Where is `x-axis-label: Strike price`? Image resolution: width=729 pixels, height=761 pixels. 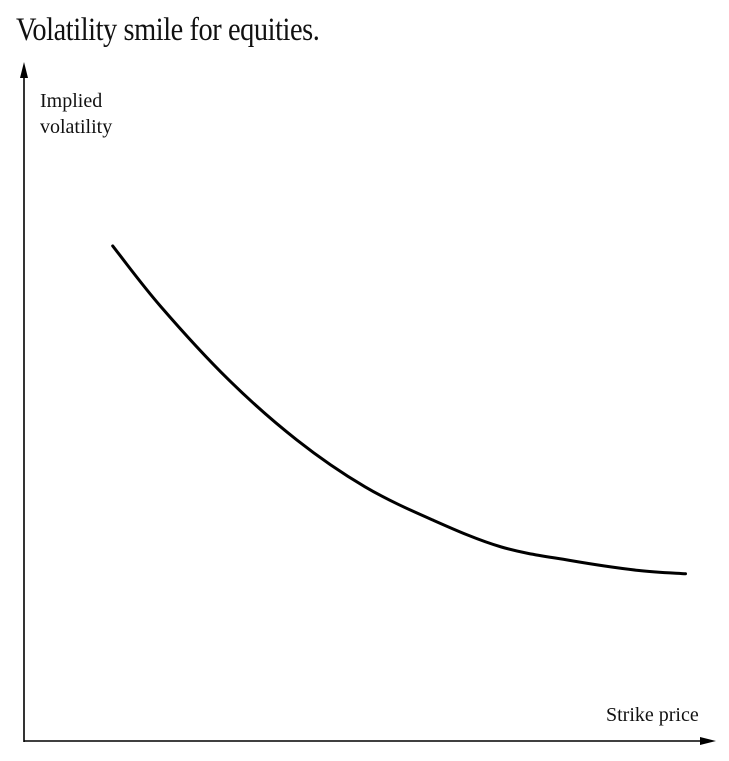 x-axis-label: Strike price is located at coordinates (652, 715).